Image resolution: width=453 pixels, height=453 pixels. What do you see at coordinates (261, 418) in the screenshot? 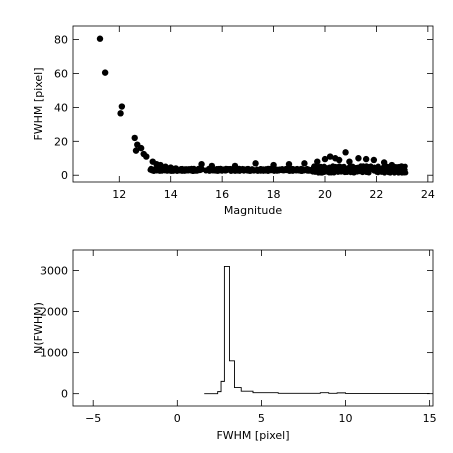
I see `histogram-x-tick-label: 5` at bounding box center [261, 418].